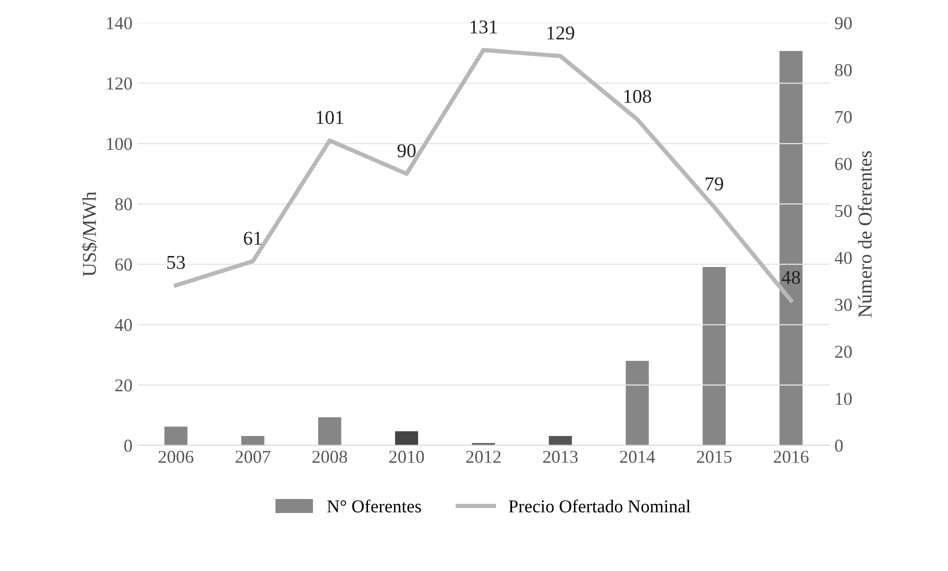  Describe the element at coordinates (253, 456) in the screenshot. I see `x-tick-label: 2007` at that location.